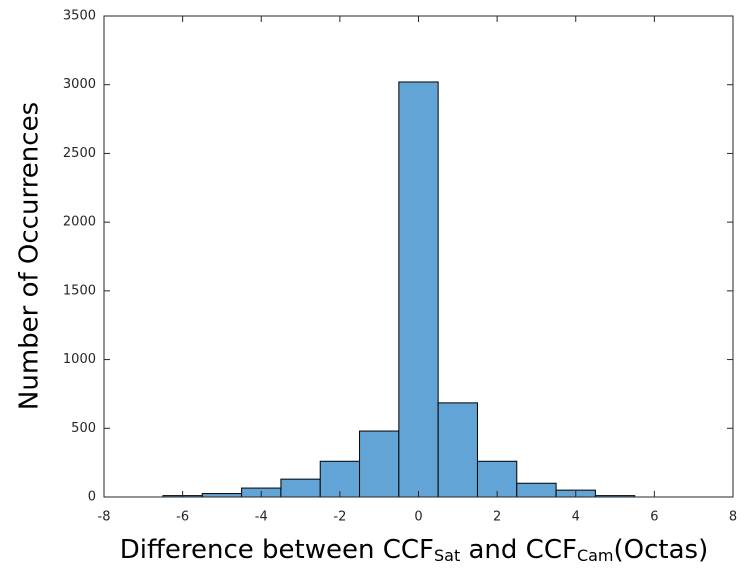 The height and width of the screenshot is (572, 753). I want to click on y-tick-label: 0, so click(92, 497).